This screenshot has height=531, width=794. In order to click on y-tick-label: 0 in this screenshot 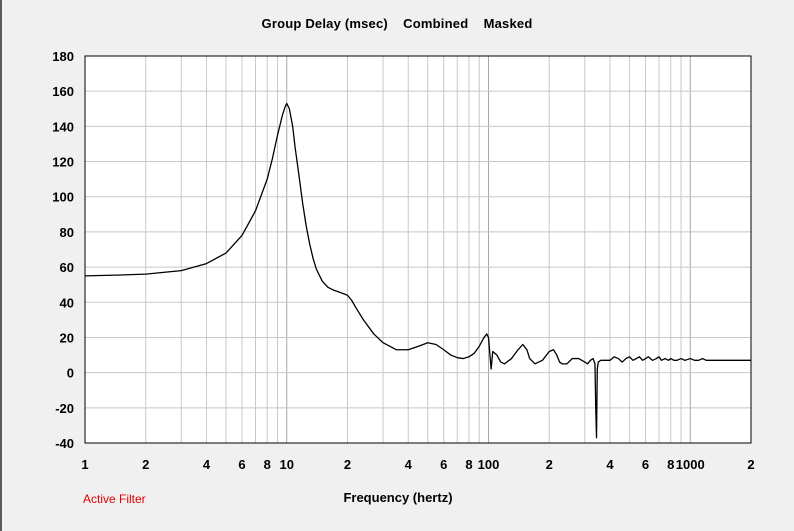, I will do `click(70, 373)`.